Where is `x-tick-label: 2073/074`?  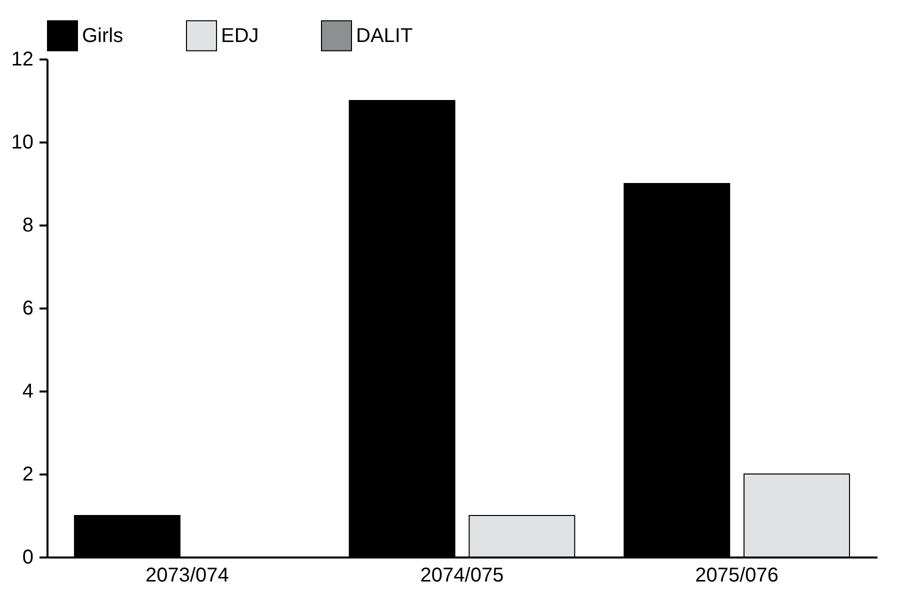 x-tick-label: 2073/074 is located at coordinates (187, 575).